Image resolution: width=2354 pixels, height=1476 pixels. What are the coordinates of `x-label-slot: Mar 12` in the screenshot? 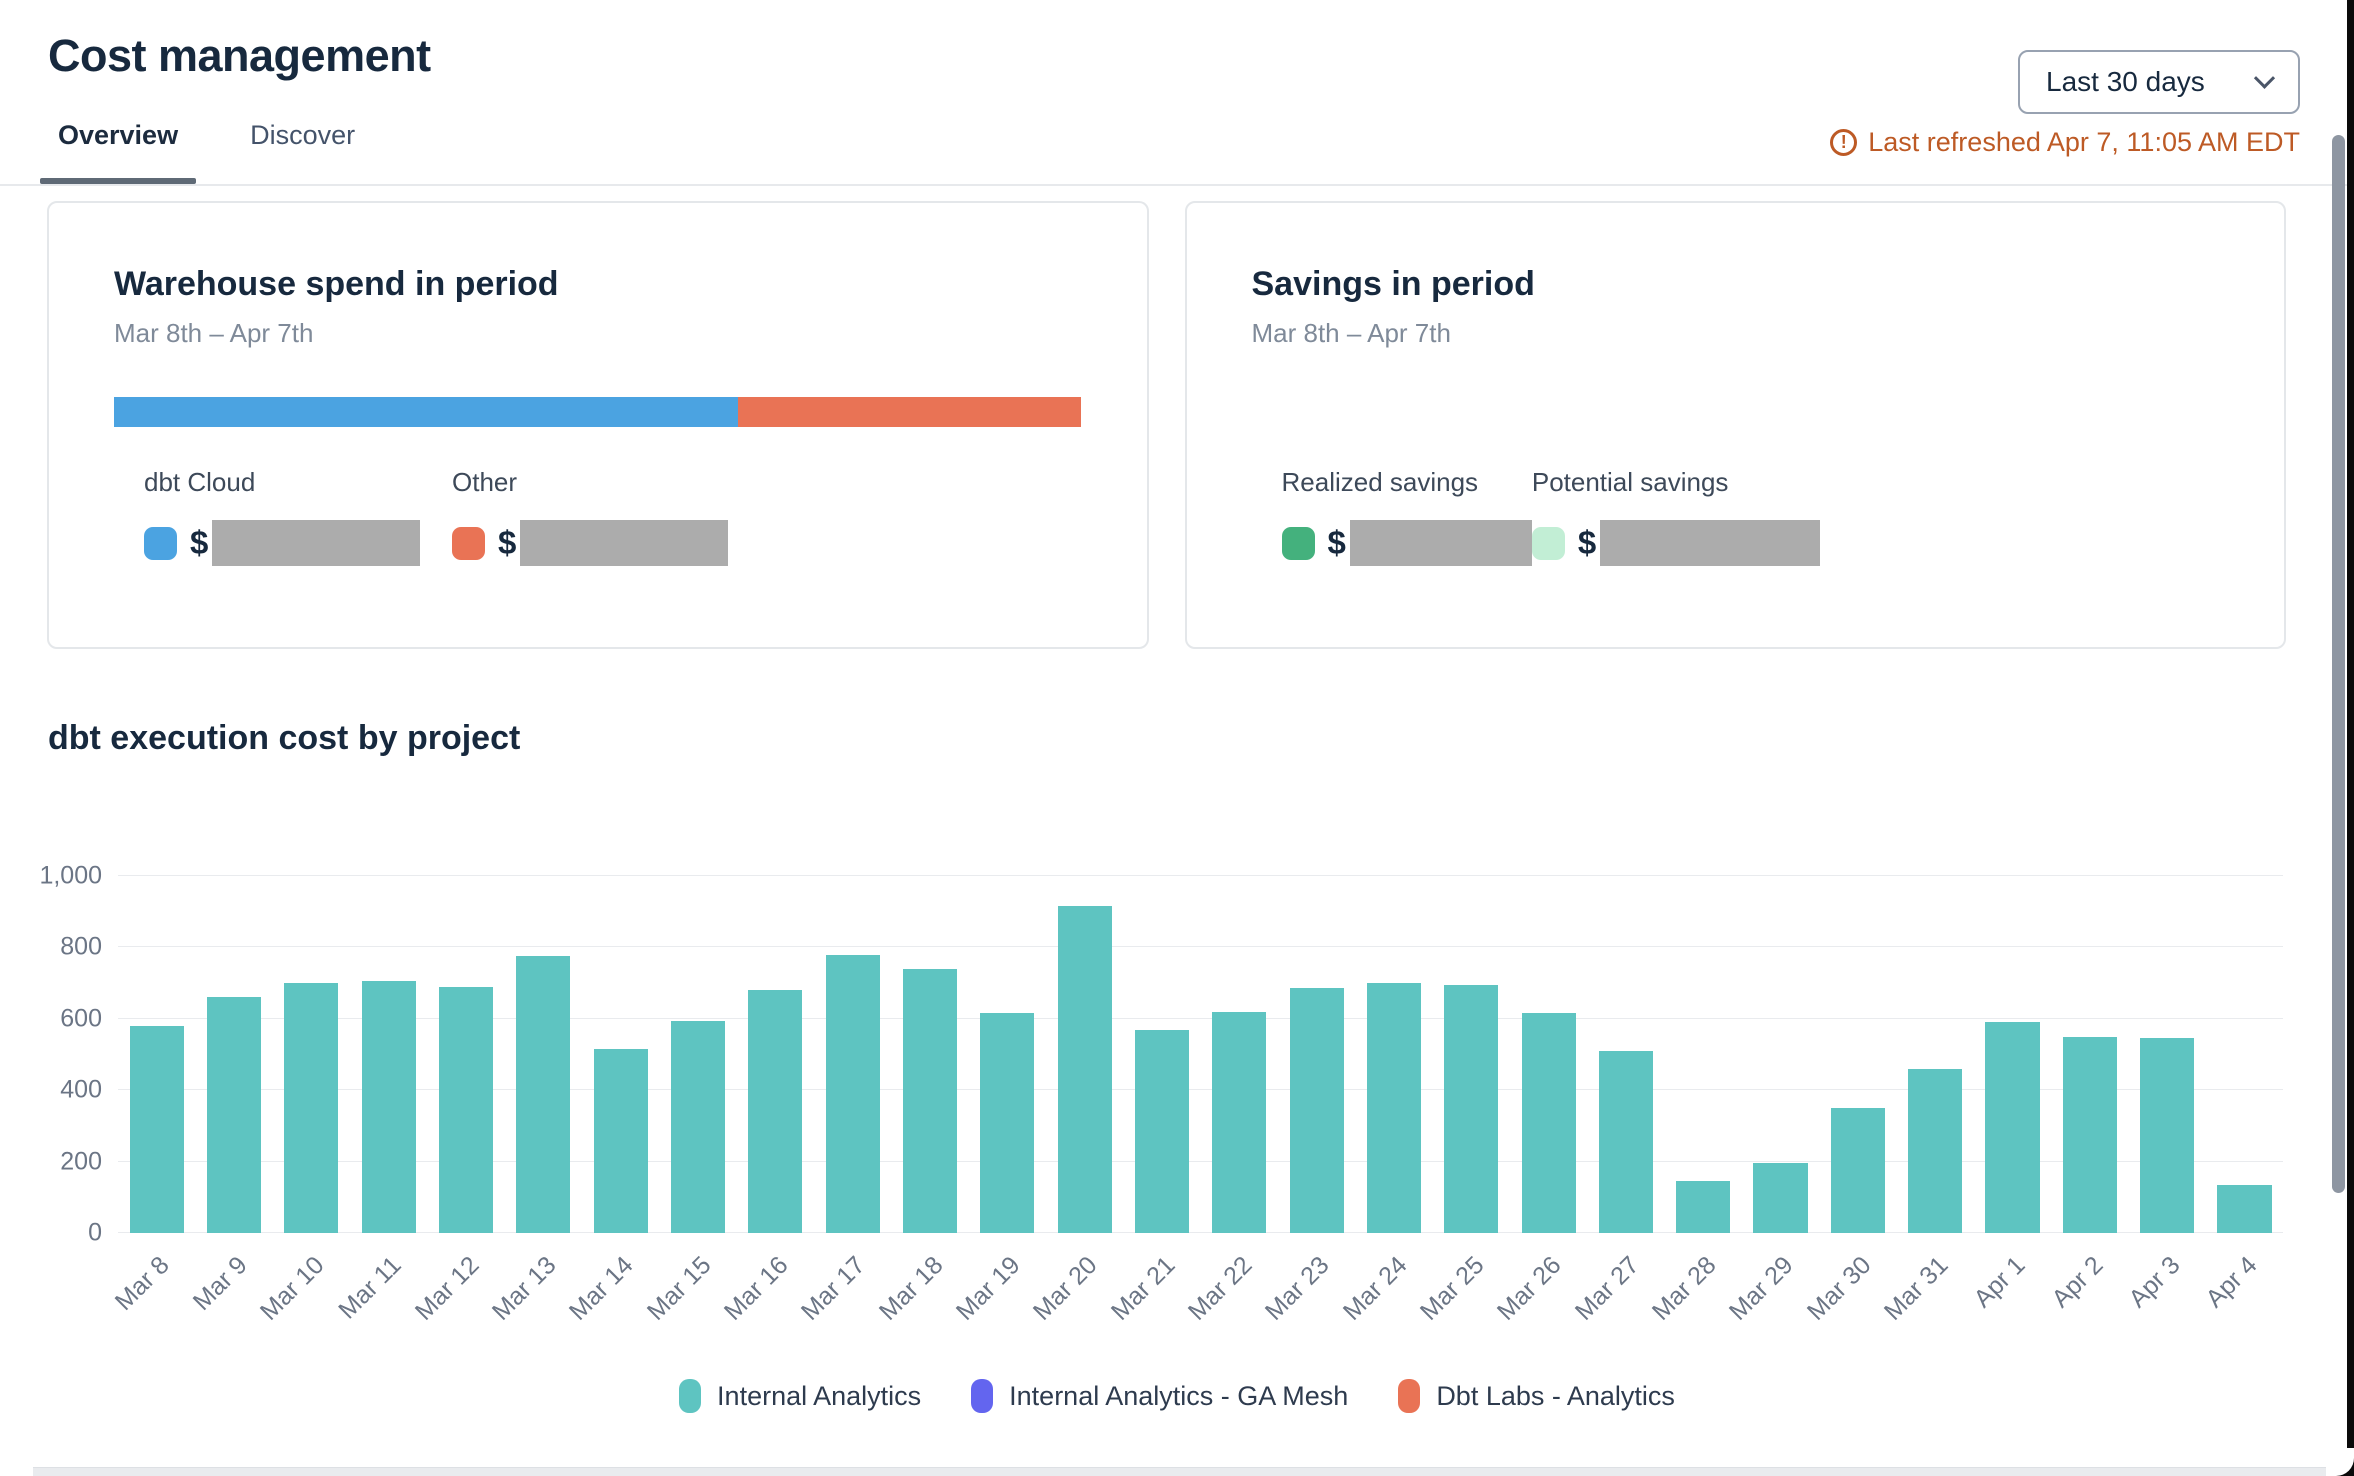 It's located at (456, 1289).